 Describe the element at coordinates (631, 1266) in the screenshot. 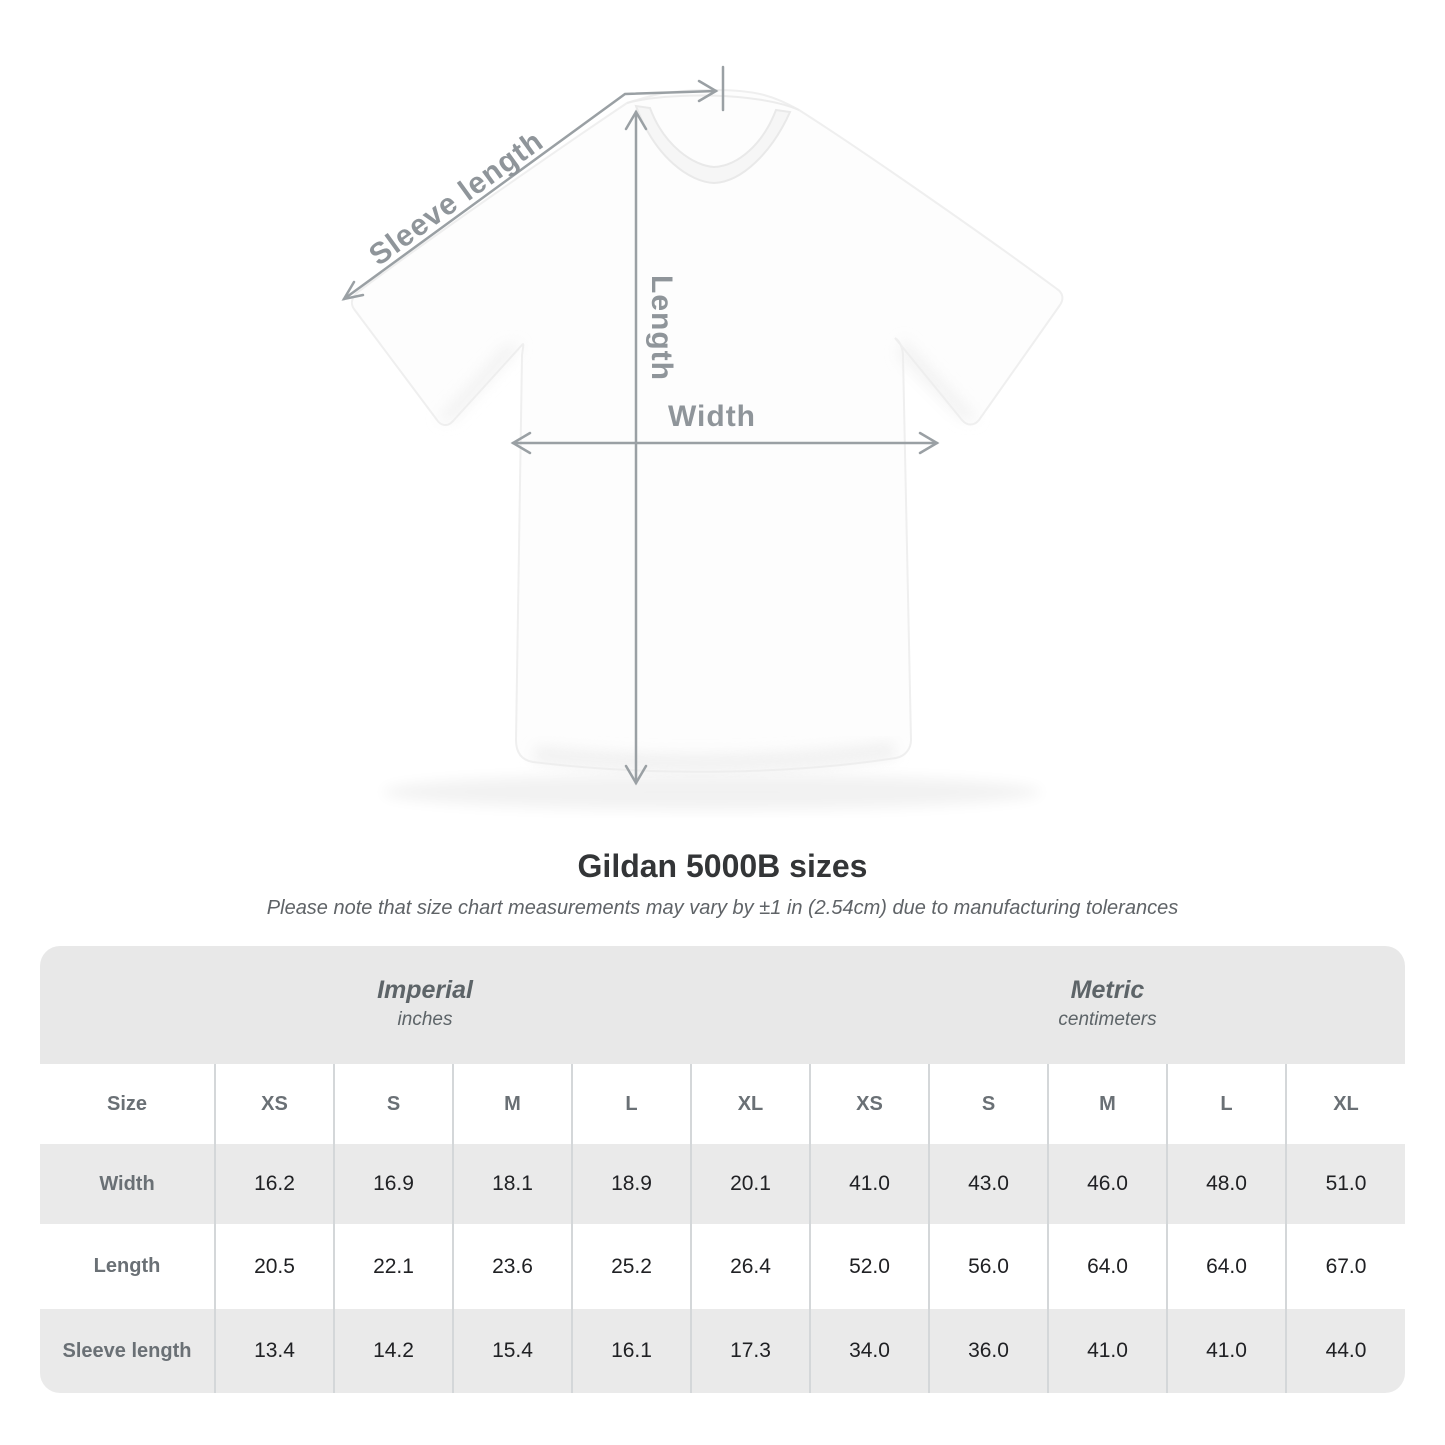

I see `length-imperial-l: 25.2` at that location.